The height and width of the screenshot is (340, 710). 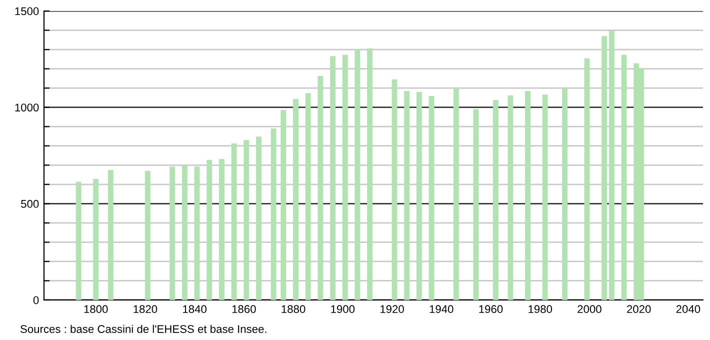 What do you see at coordinates (146, 309) in the screenshot?
I see `x-tick-label: 1820` at bounding box center [146, 309].